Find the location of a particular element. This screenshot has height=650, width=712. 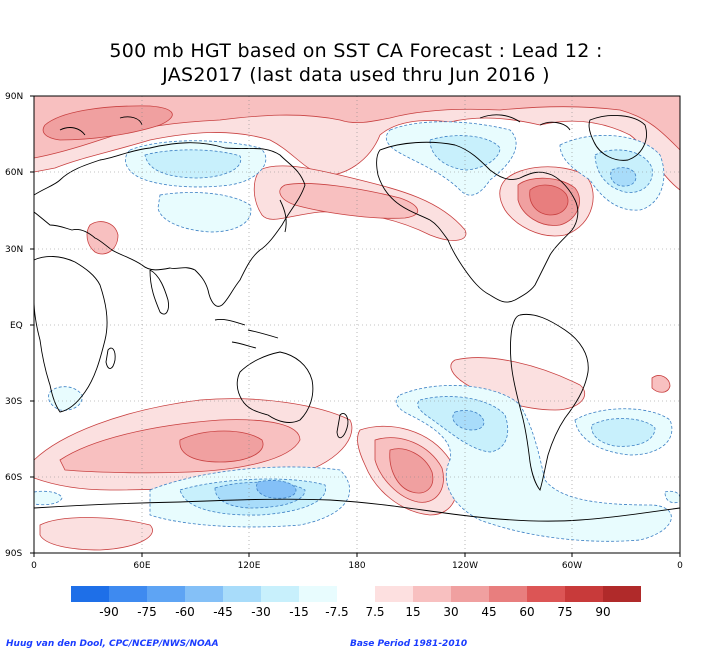

anomaly-west-south-negative is located at coordinates (48, 498).